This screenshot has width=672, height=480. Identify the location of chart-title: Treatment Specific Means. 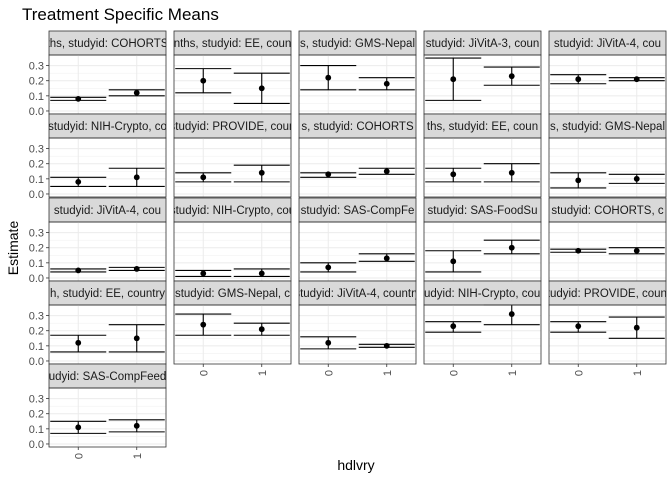
(120, 14).